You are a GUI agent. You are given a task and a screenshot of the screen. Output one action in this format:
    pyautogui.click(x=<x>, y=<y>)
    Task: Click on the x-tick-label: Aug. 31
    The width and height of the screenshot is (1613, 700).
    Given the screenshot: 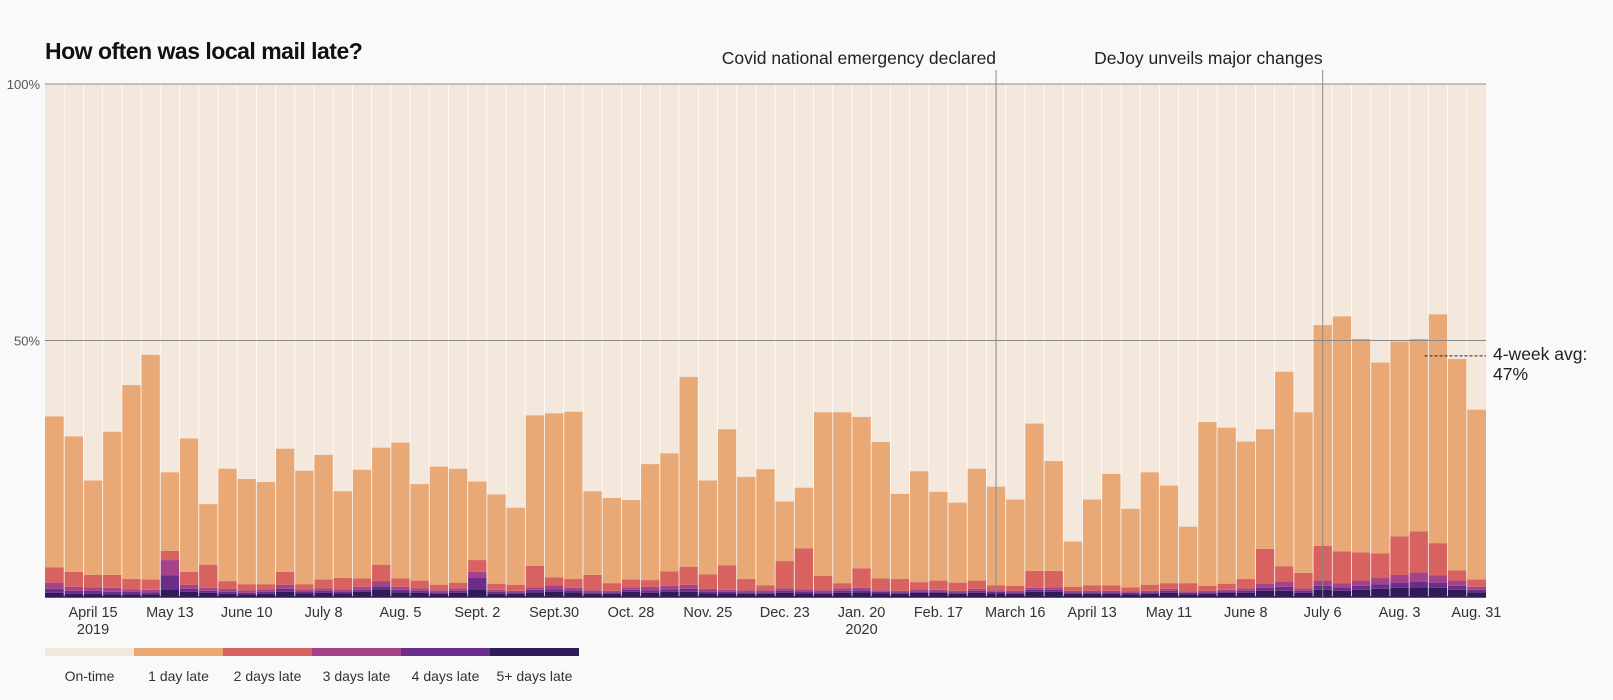 What is the action you would take?
    pyautogui.click(x=1476, y=613)
    